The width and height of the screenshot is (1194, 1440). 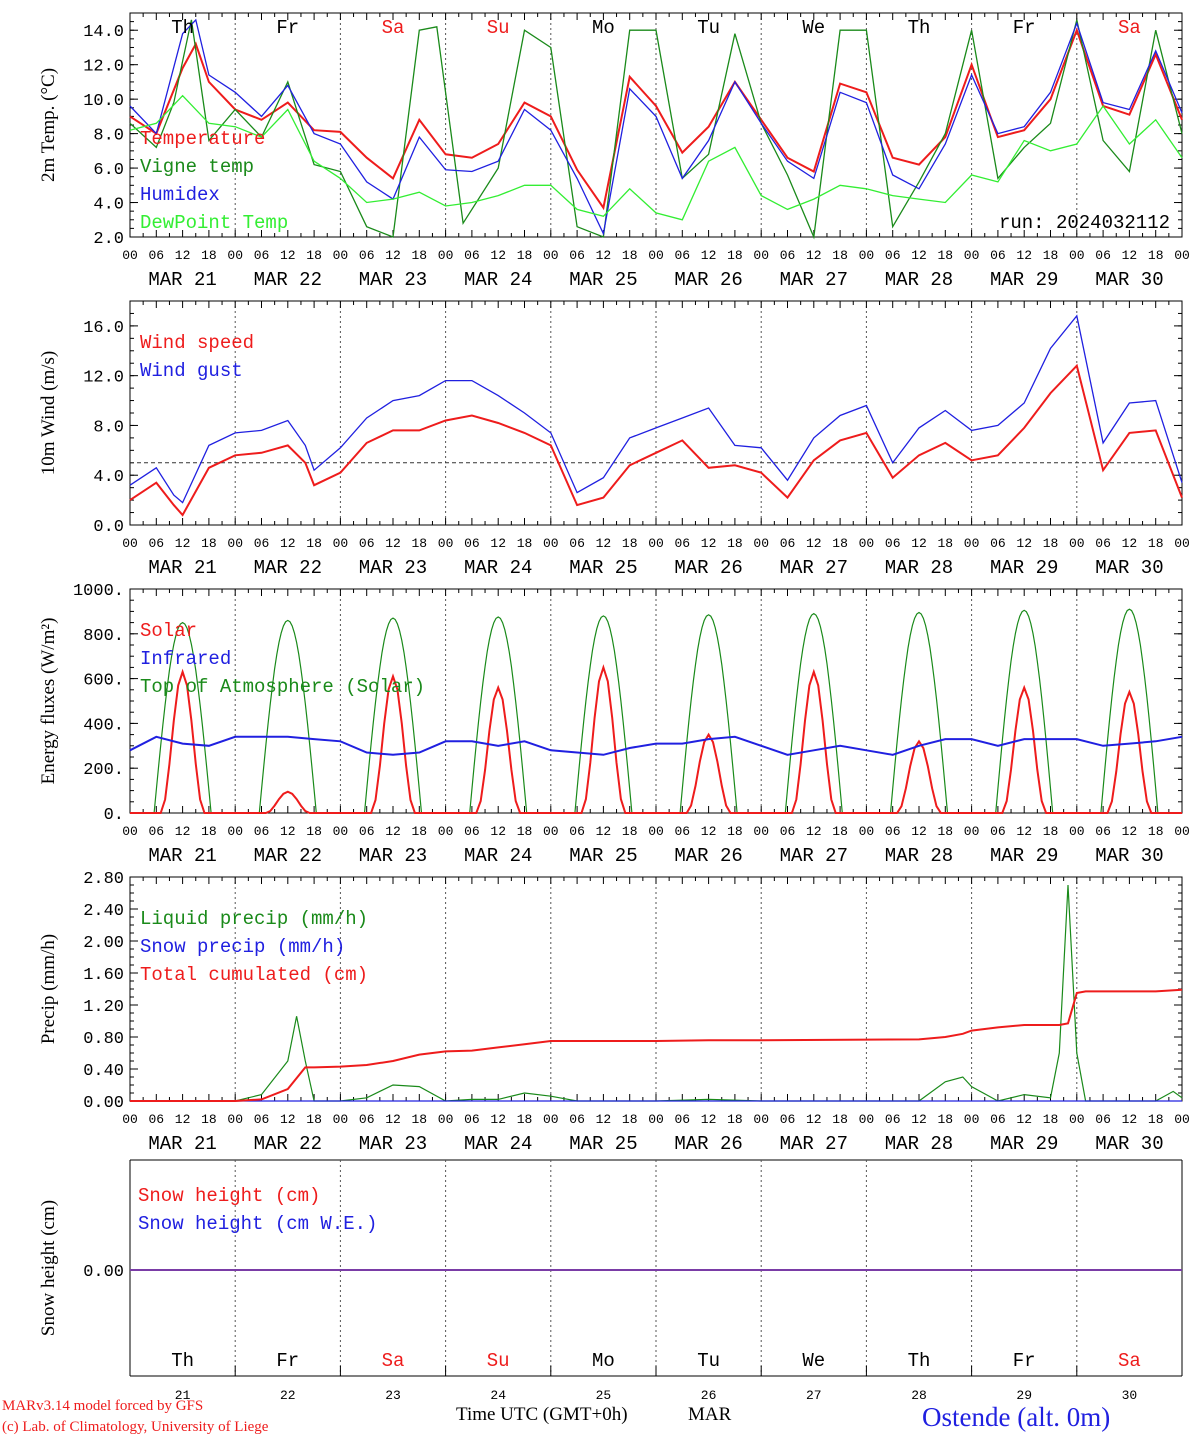 I want to click on wind-legend: Wind speed Wind gust, so click(x=197, y=357).